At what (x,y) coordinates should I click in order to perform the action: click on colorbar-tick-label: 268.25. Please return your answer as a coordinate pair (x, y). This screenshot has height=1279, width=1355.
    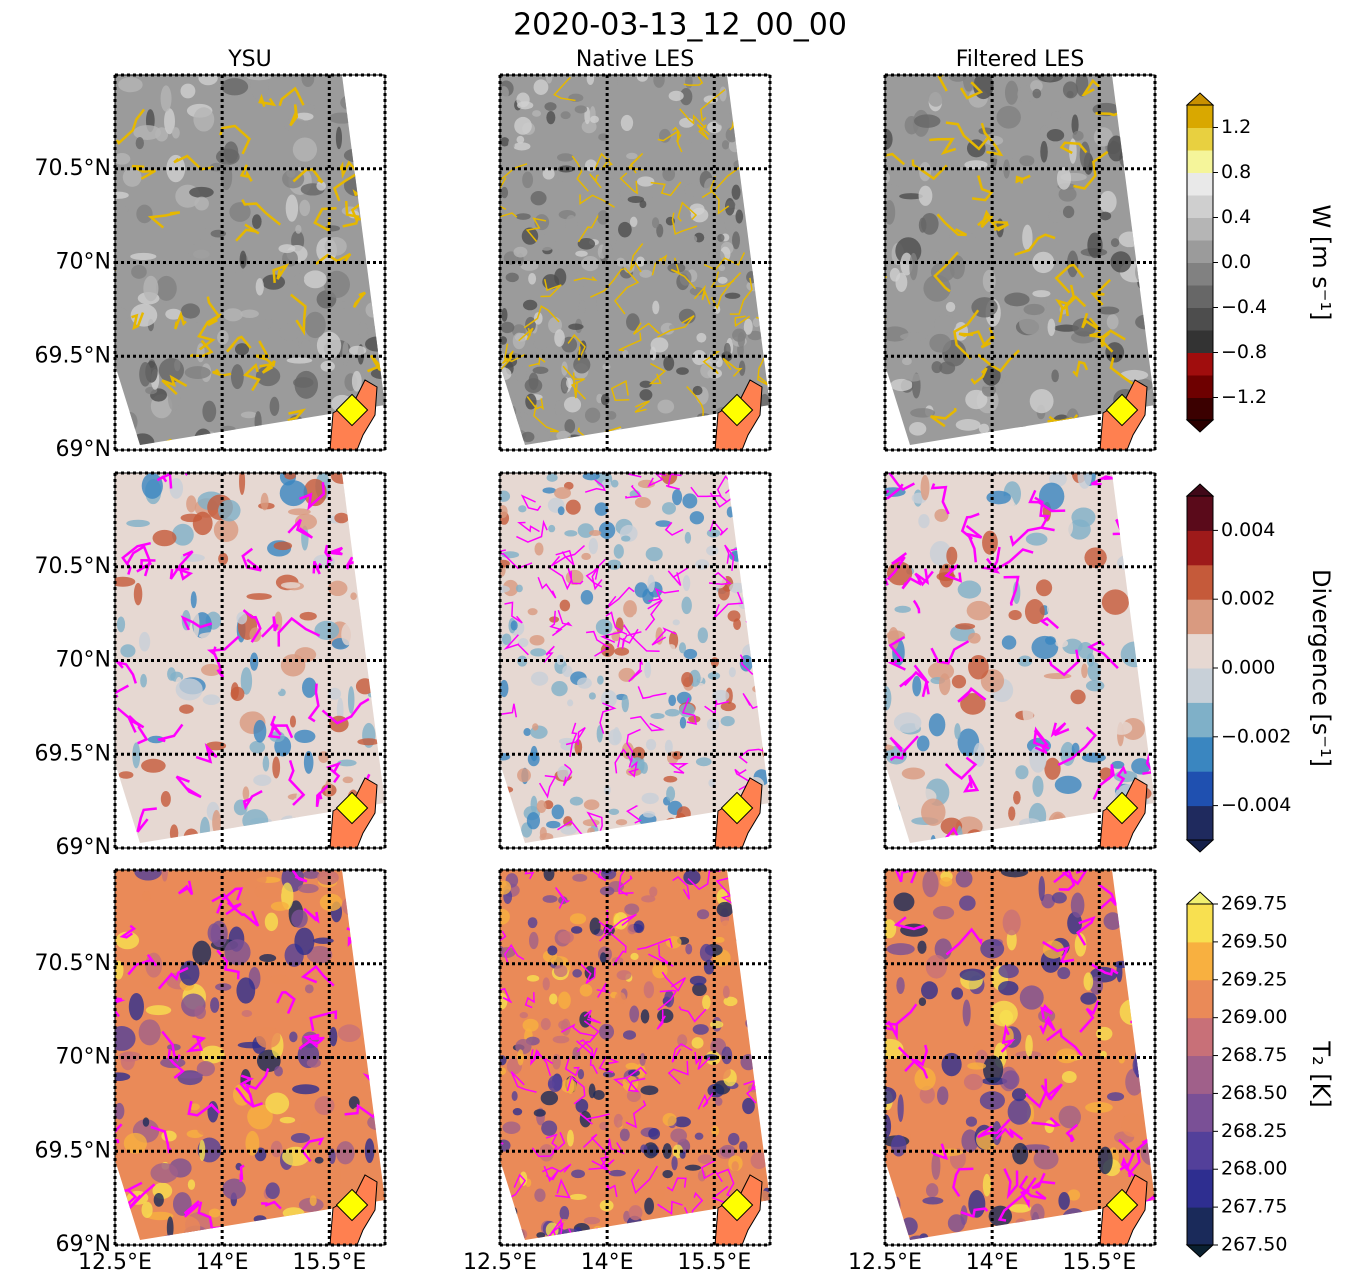
    Looking at the image, I should click on (1254, 1131).